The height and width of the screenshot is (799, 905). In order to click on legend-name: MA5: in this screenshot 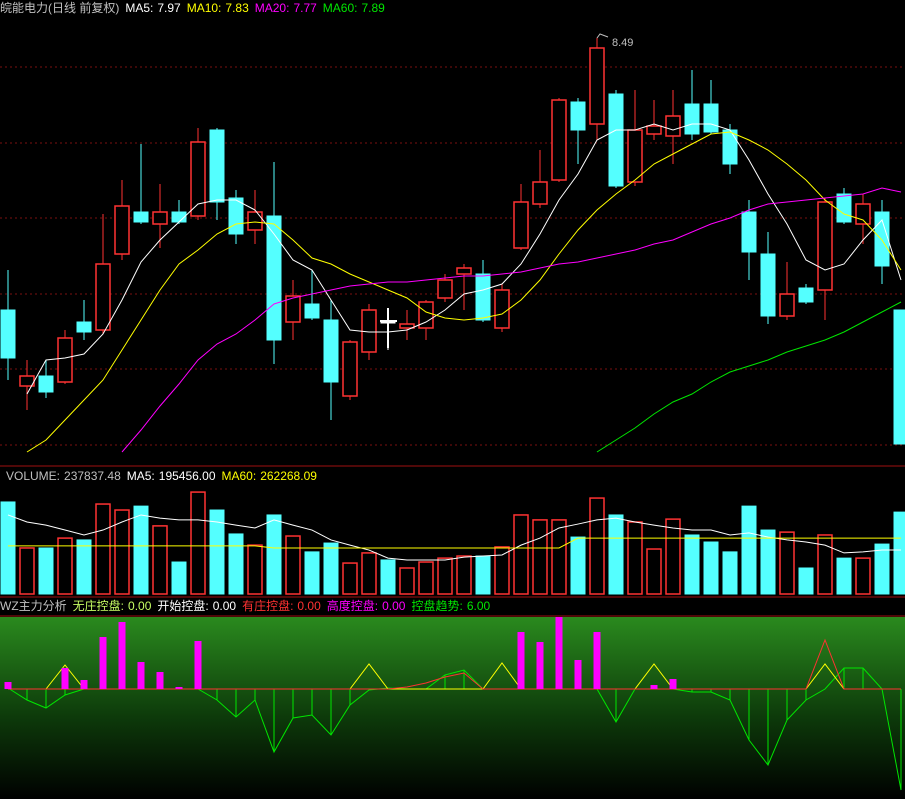, I will do `click(139, 8)`.